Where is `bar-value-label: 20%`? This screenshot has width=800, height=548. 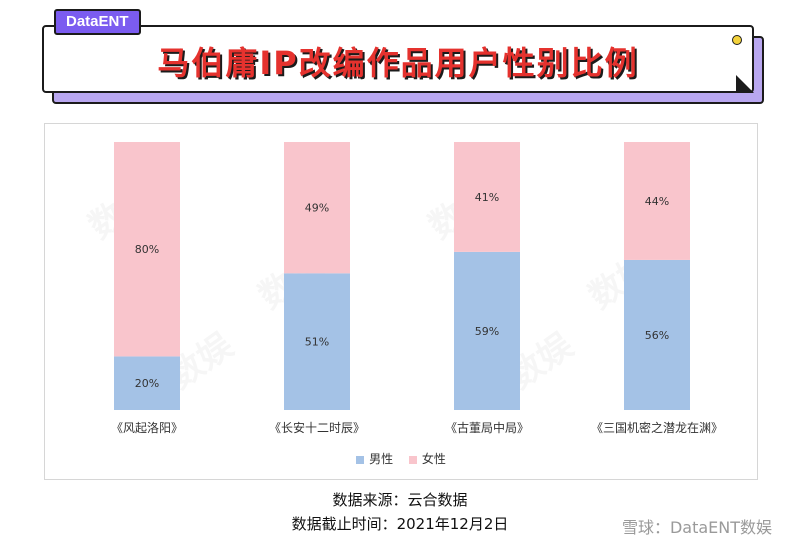 bar-value-label: 20% is located at coordinates (147, 383).